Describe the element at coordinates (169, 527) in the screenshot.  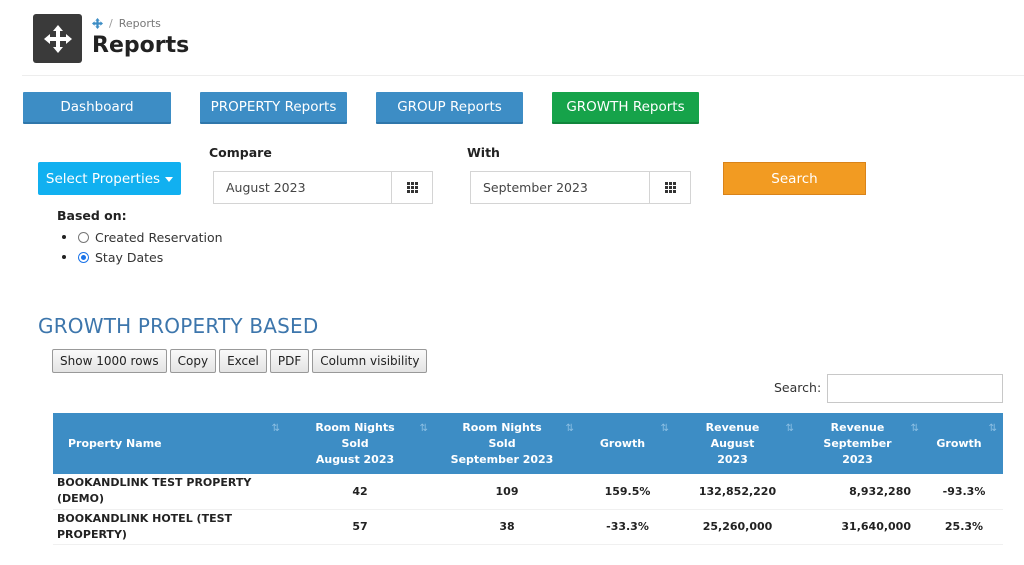
I see `cell-property-name: BOOKANDLINK HOTEL (TEST PROPERTY)` at that location.